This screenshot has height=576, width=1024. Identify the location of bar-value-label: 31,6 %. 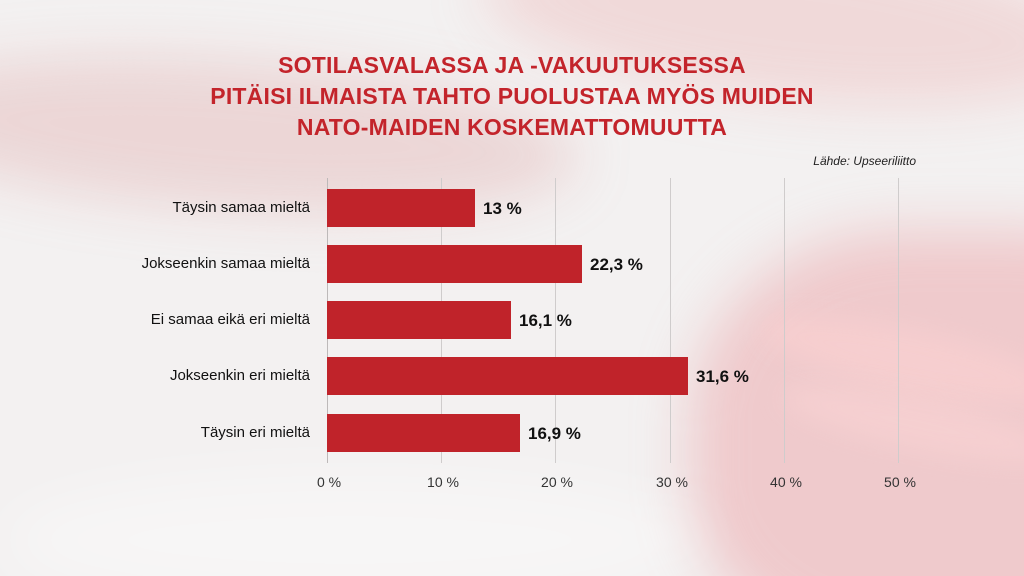
(722, 376).